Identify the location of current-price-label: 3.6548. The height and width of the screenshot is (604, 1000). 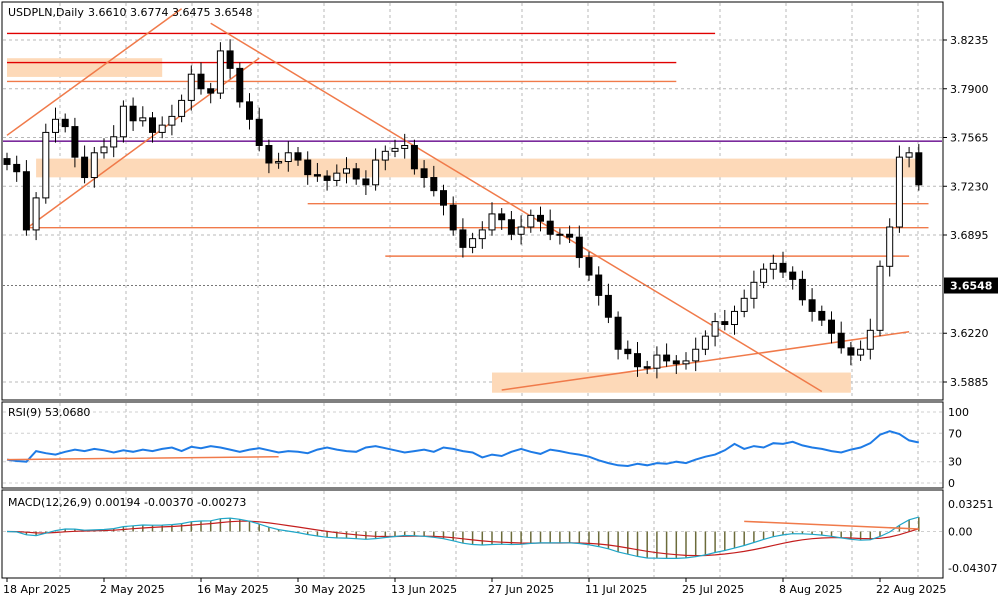
(971, 286).